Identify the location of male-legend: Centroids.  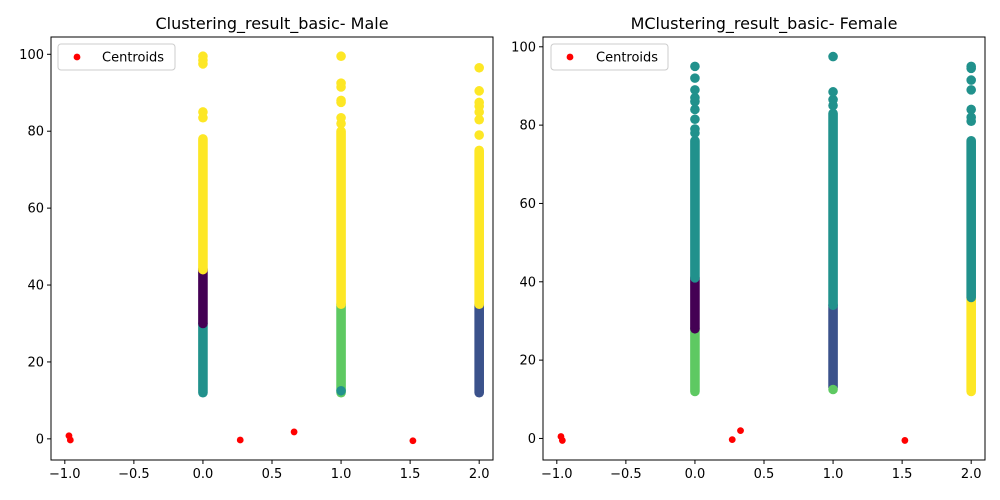
(116, 57).